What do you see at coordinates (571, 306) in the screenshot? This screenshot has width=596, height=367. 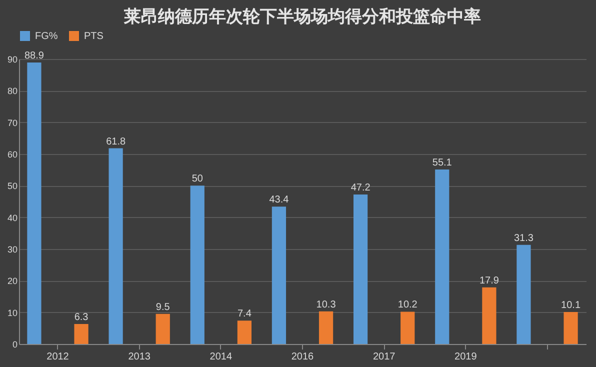 I see `data-label: 10.1` at bounding box center [571, 306].